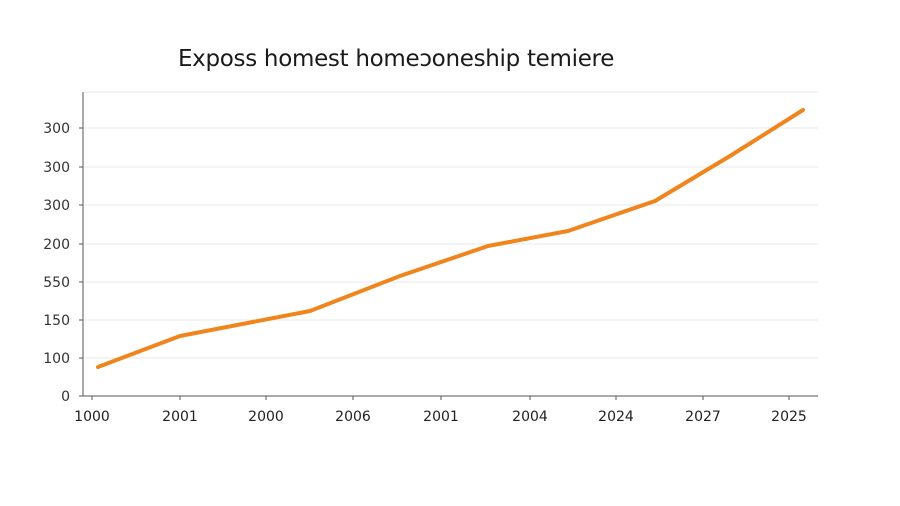  What do you see at coordinates (56, 245) in the screenshot?
I see `y-tick-label: 200` at bounding box center [56, 245].